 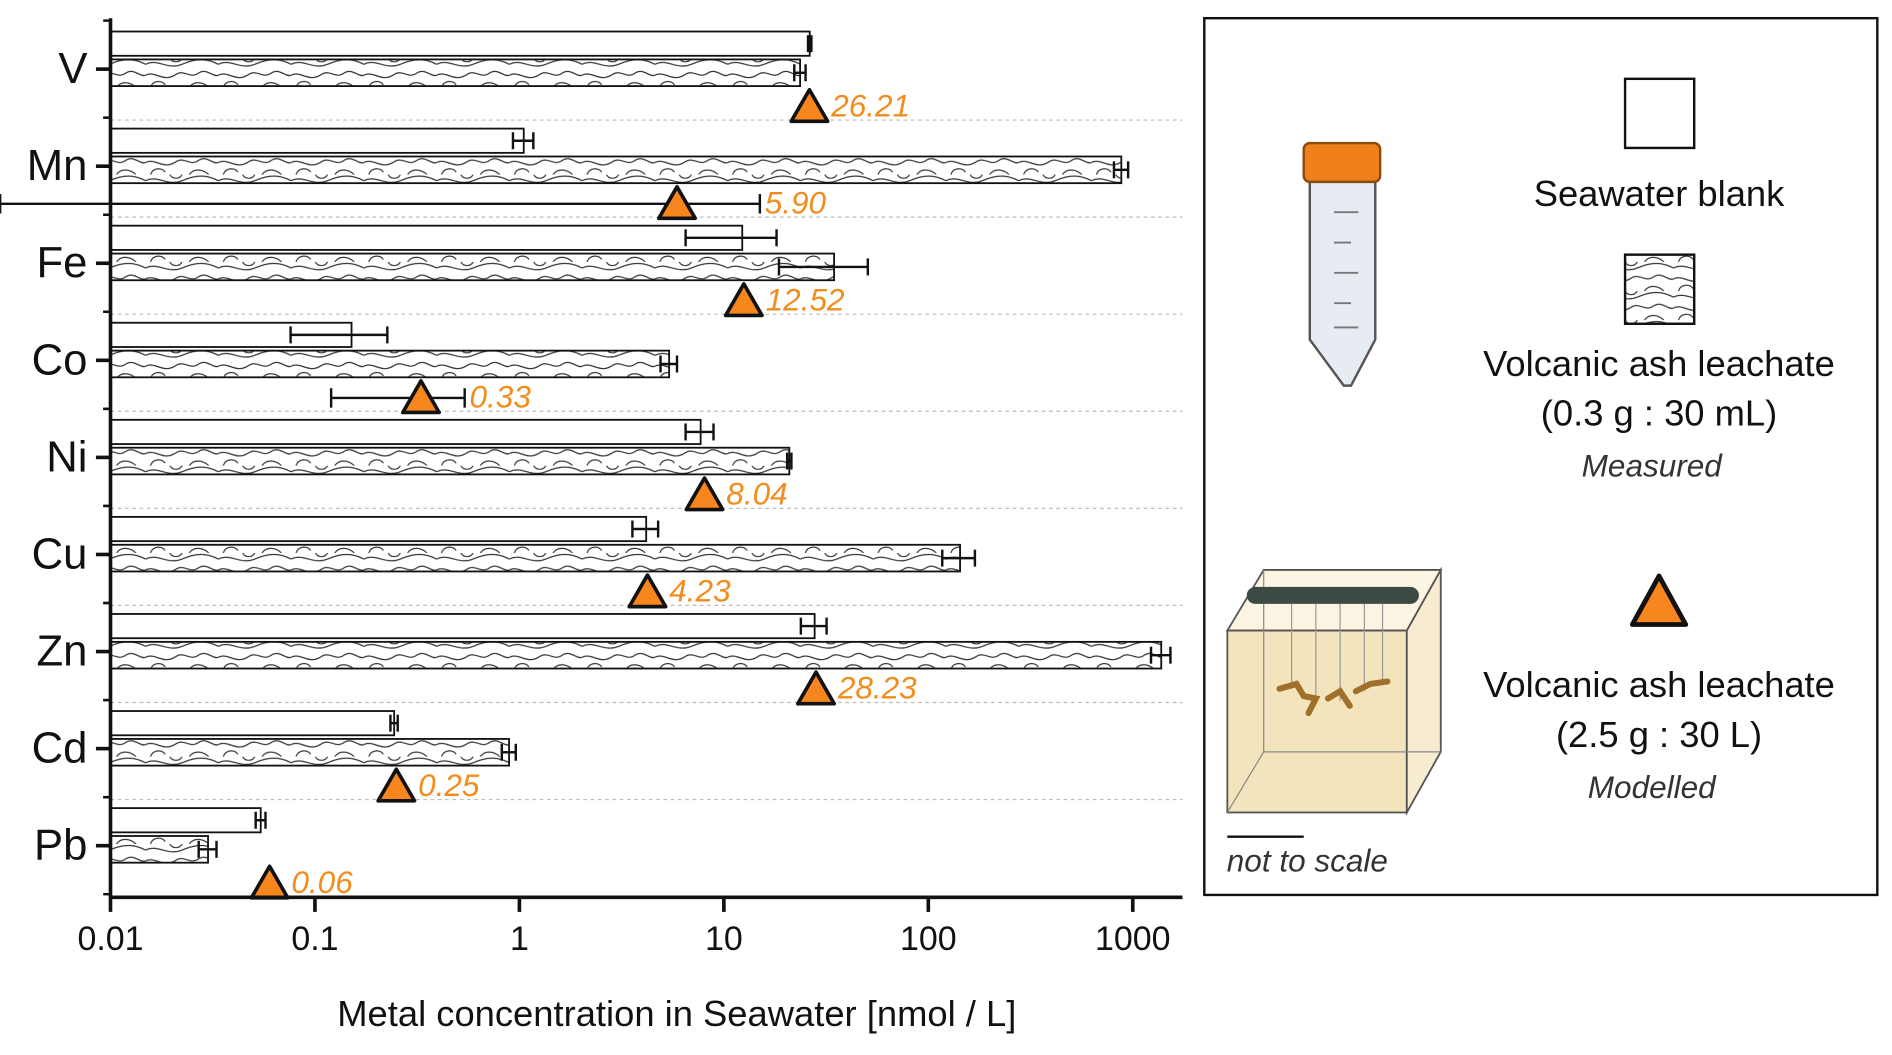 What do you see at coordinates (519, 939) in the screenshot?
I see `x-tick-label: 1` at bounding box center [519, 939].